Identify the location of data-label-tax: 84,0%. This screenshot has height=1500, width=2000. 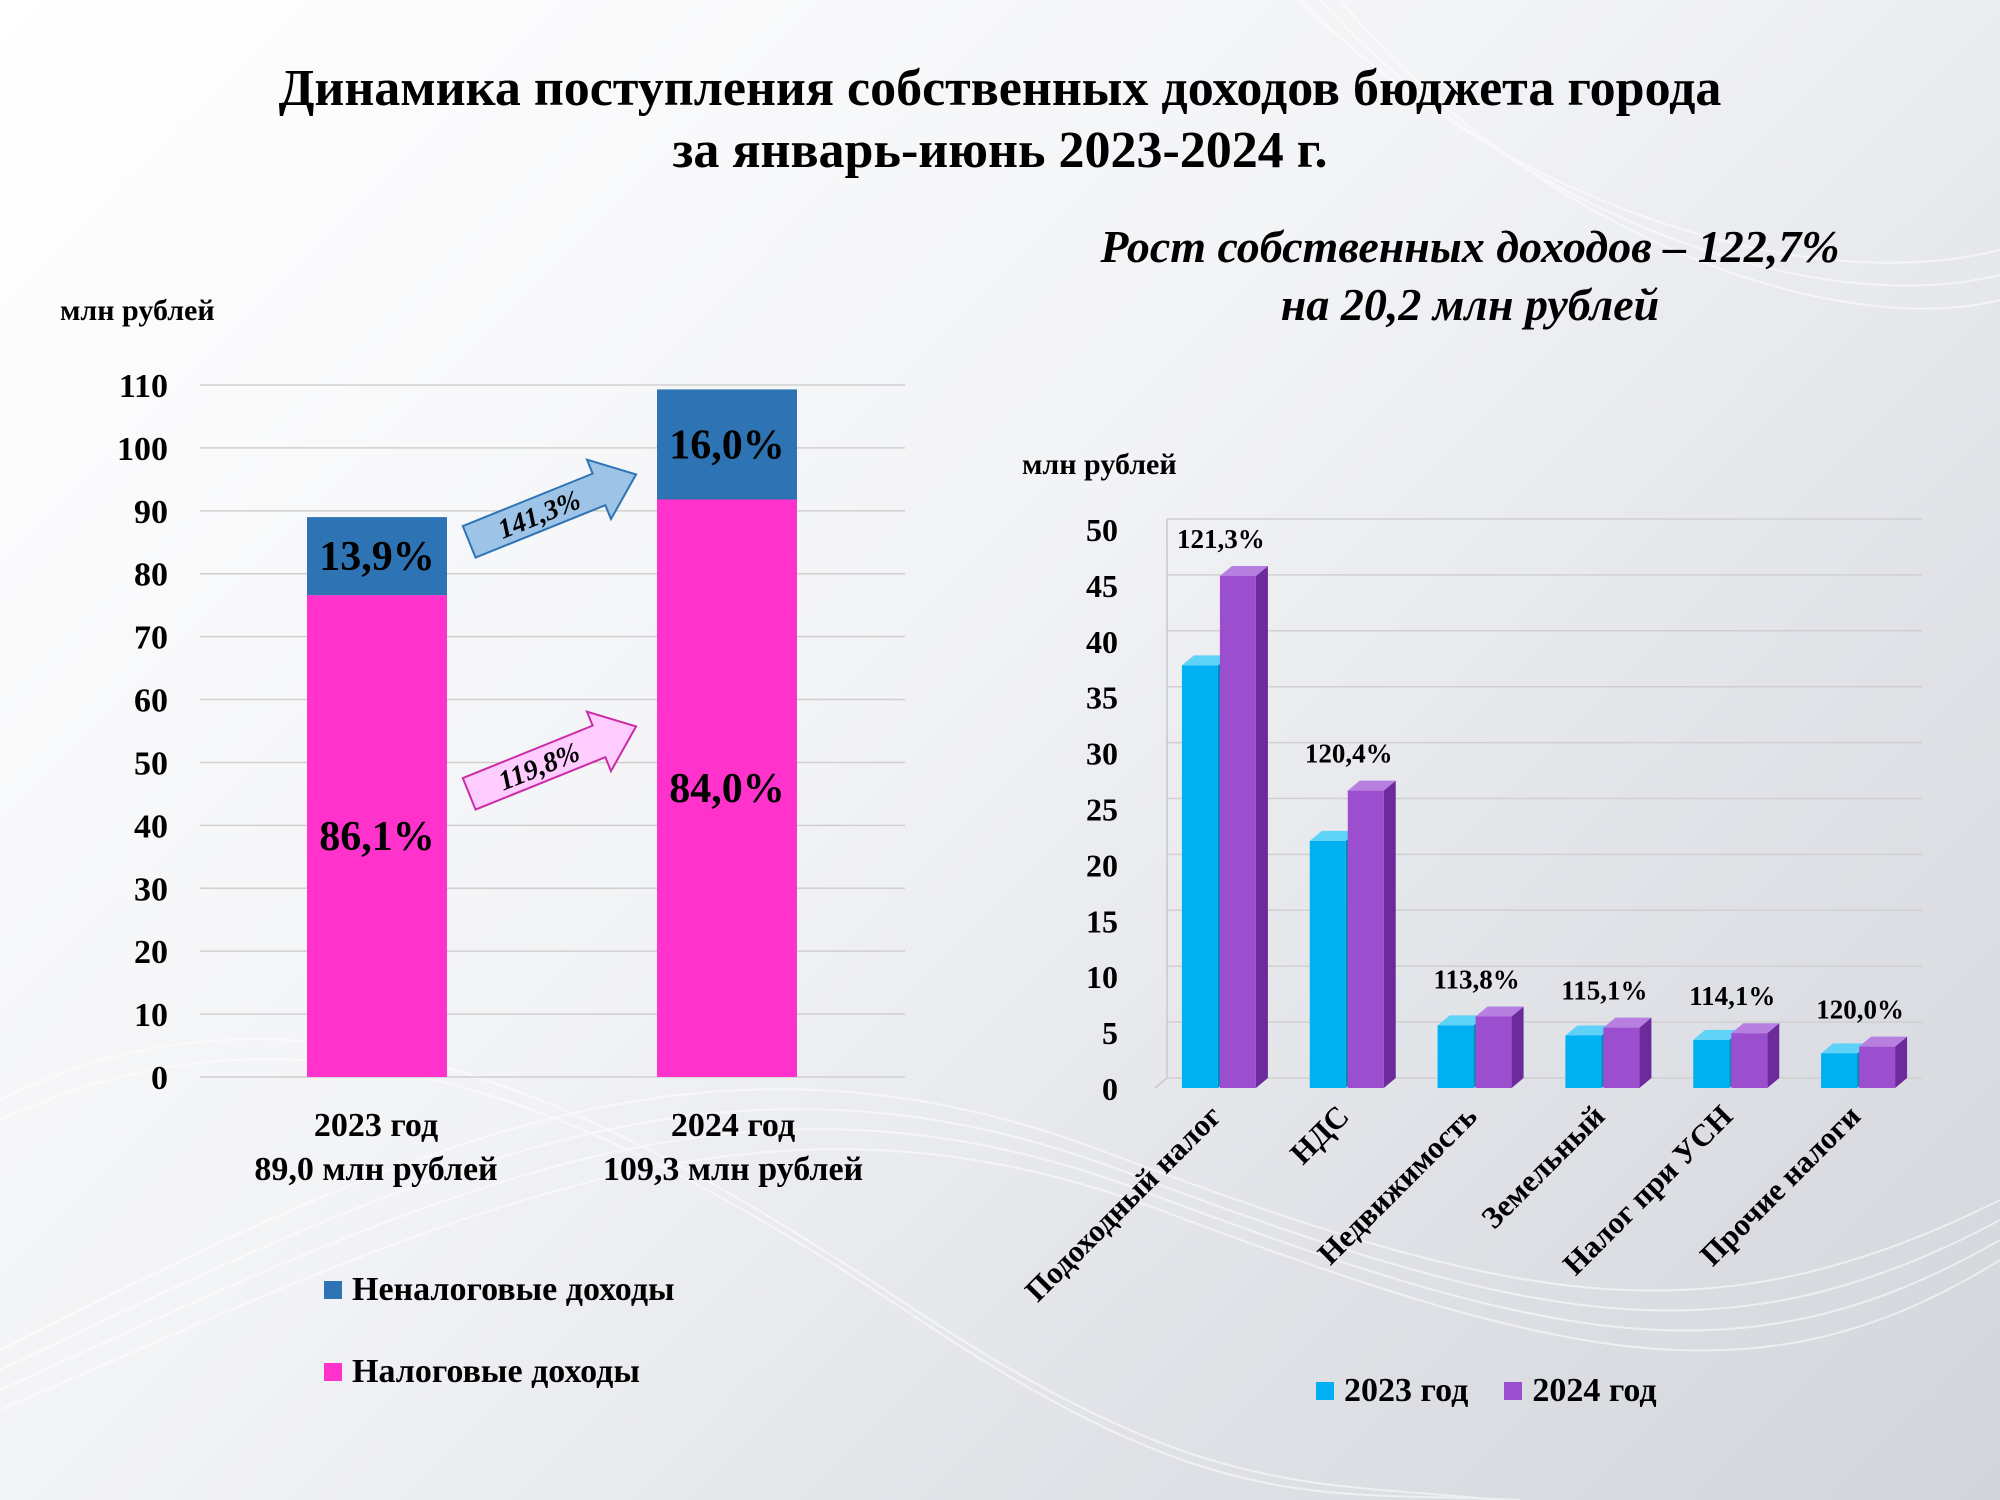
(727, 789).